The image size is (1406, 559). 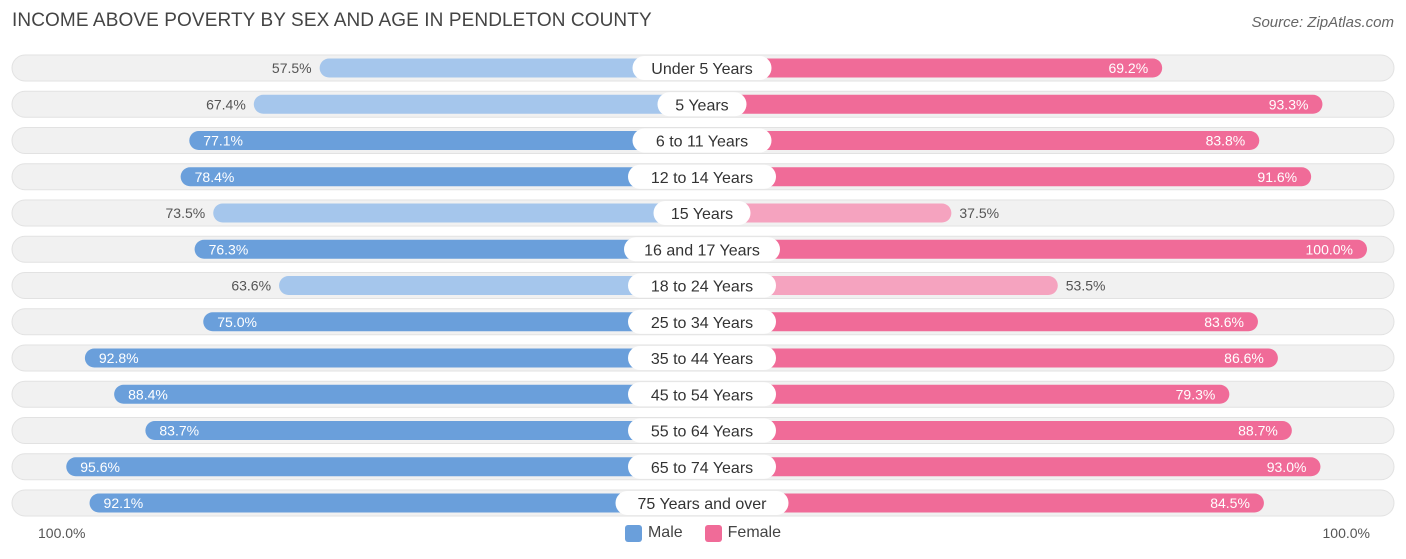 What do you see at coordinates (226, 104) in the screenshot?
I see `male-value-label: 67.4%` at bounding box center [226, 104].